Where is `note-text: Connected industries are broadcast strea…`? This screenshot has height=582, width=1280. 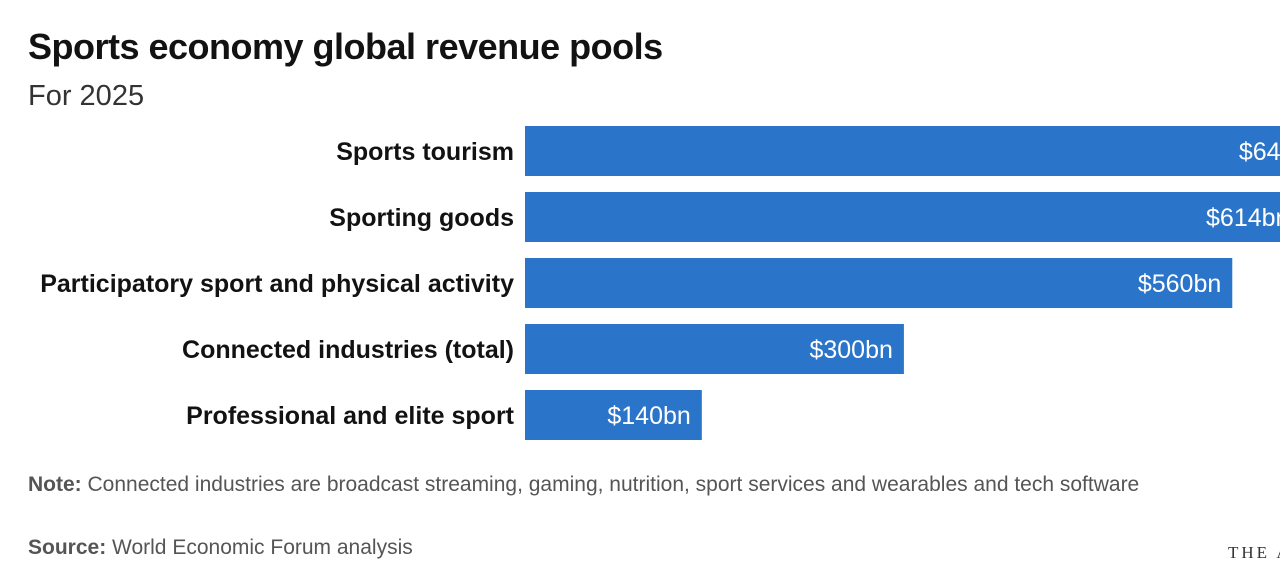
note-text: Connected industries are broadcast strea… is located at coordinates (613, 484).